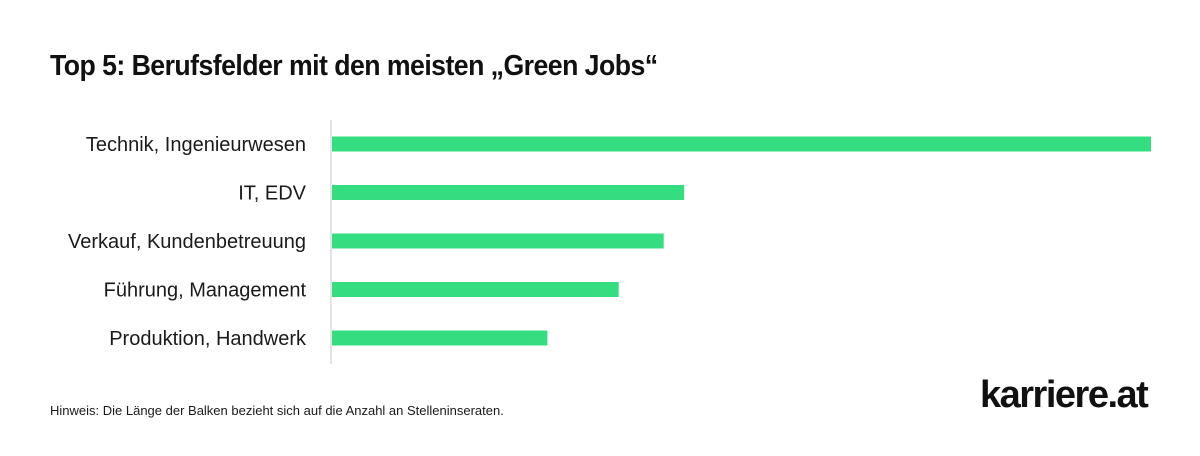 This screenshot has width=1200, height=456. What do you see at coordinates (196, 145) in the screenshot?
I see `category-label: Technik, Ingenieurwesen` at bounding box center [196, 145].